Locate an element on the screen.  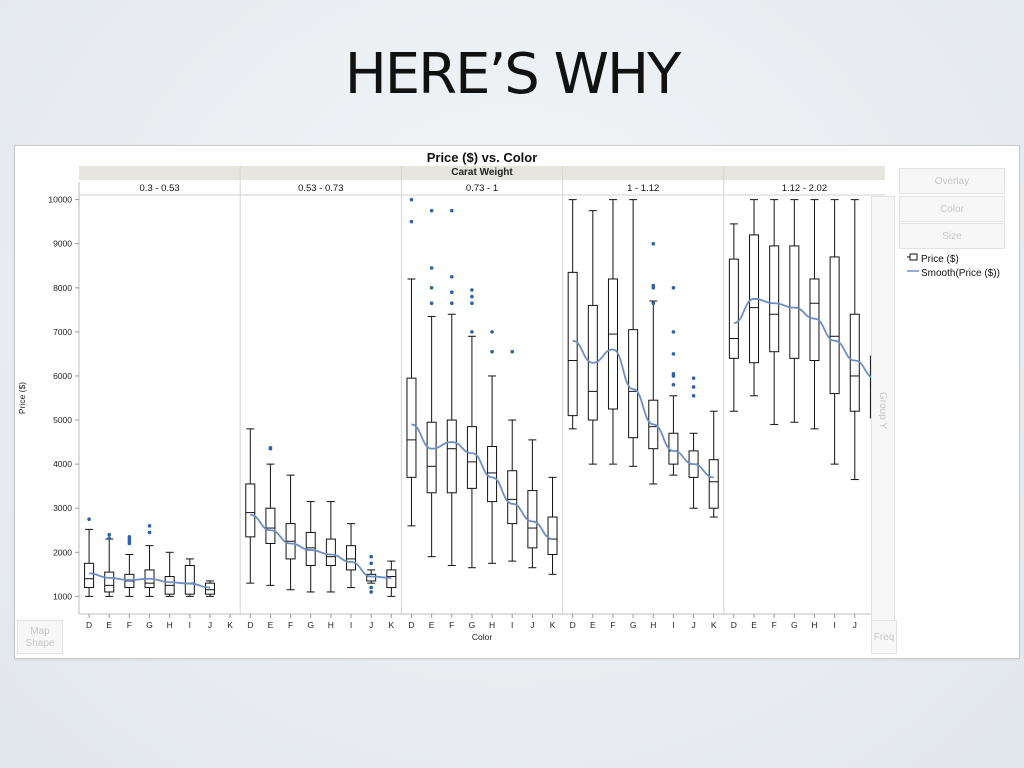
color-drop-zone: Color is located at coordinates (952, 209).